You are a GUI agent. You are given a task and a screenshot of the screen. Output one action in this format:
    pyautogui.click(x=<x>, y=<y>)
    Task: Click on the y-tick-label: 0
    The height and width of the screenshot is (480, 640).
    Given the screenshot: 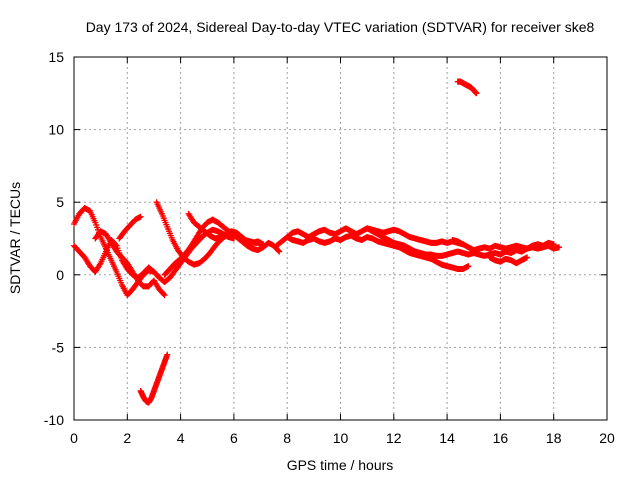 What is the action you would take?
    pyautogui.click(x=60, y=275)
    